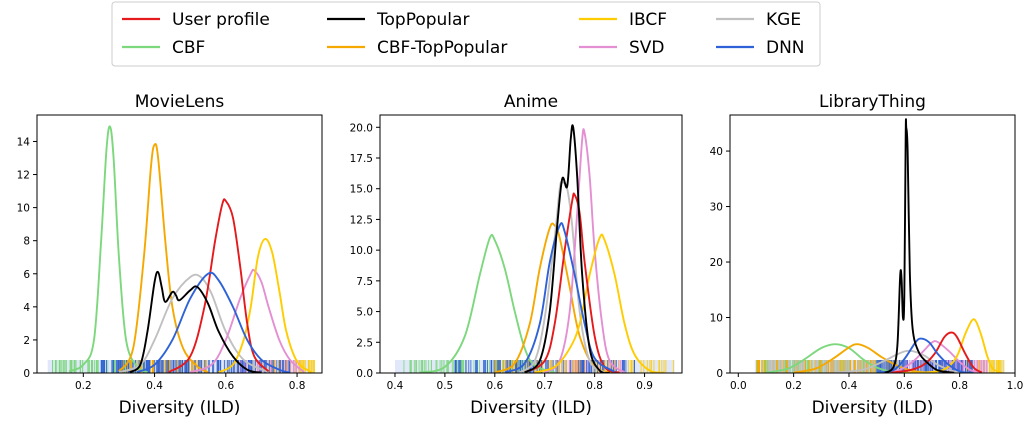 The image size is (1033, 425). I want to click on legend-frame, so click(466, 34).